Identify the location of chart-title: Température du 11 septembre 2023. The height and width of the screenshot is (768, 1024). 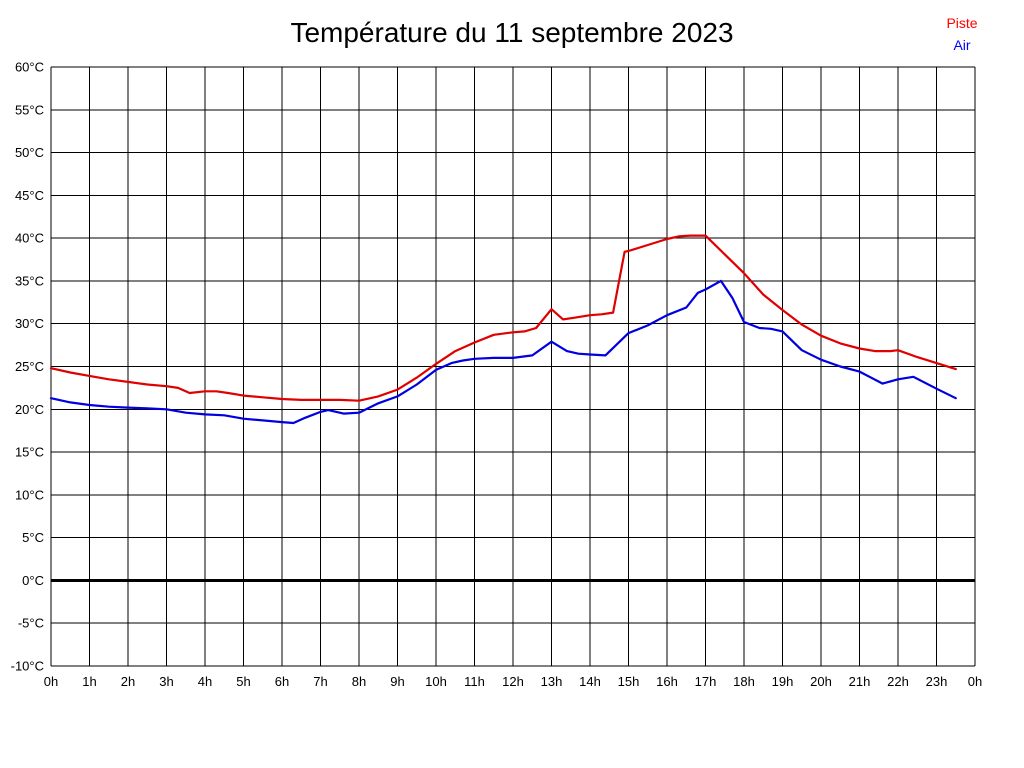
(512, 32).